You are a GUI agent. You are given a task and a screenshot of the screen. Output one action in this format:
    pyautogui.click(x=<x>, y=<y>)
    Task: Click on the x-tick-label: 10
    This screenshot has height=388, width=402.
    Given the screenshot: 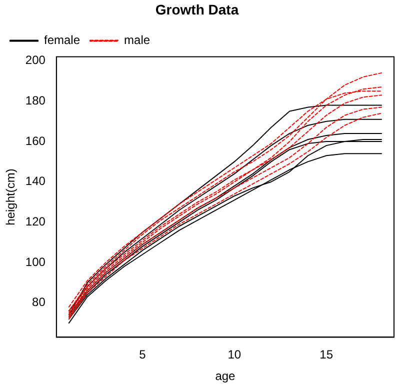 What is the action you would take?
    pyautogui.click(x=235, y=355)
    